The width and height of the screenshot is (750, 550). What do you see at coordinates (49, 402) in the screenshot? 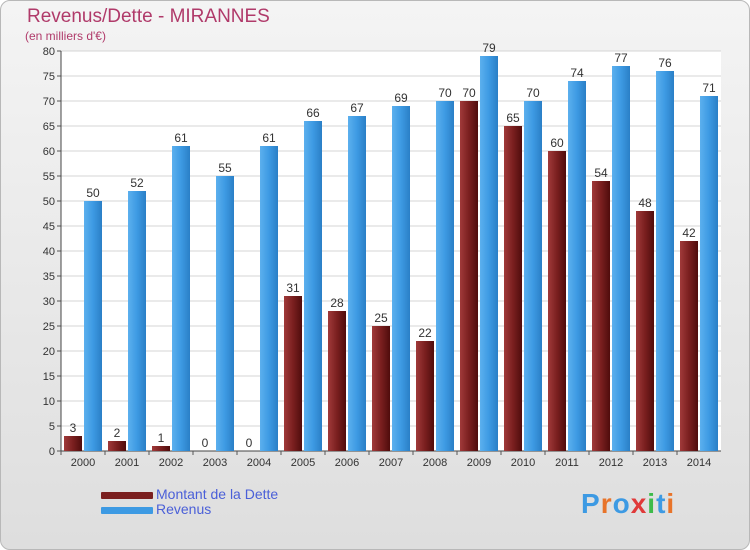
I see `y-tick-label: 10` at bounding box center [49, 402].